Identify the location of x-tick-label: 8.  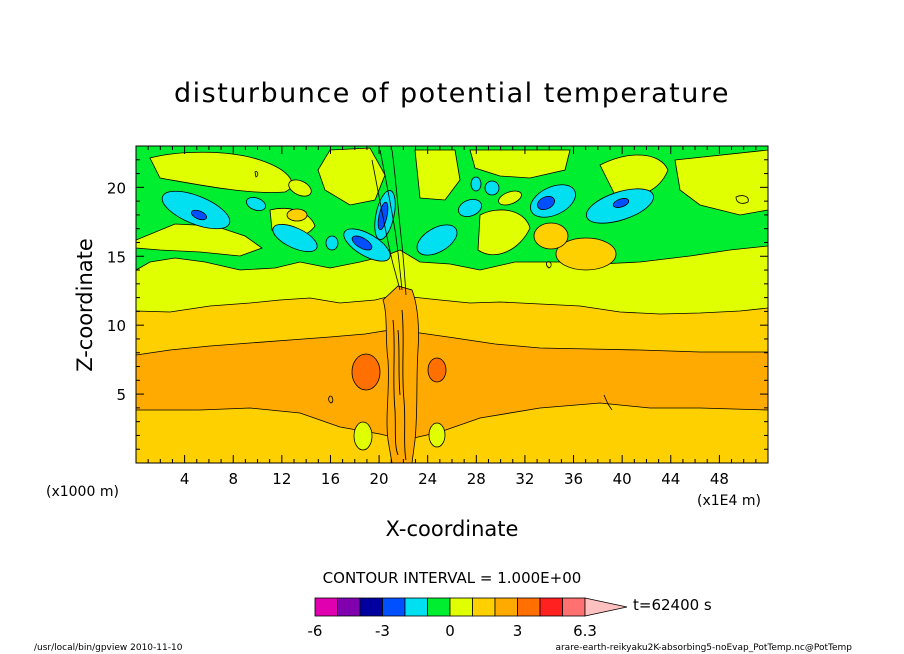
(233, 479).